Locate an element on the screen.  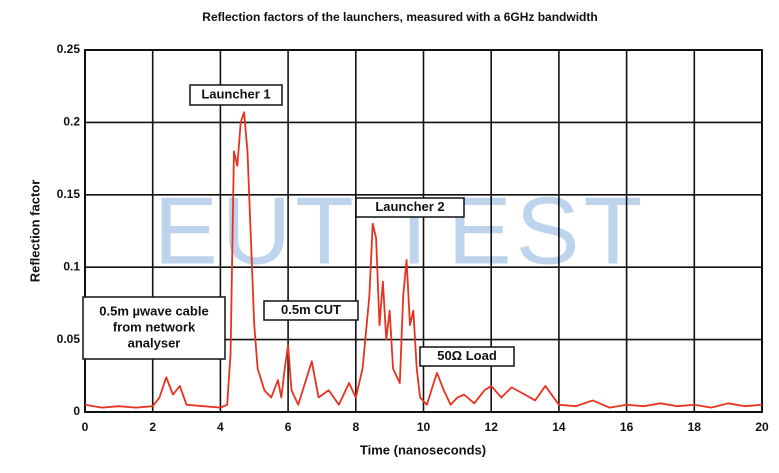
annotation-text: 0.5m CUT is located at coordinates (311, 309).